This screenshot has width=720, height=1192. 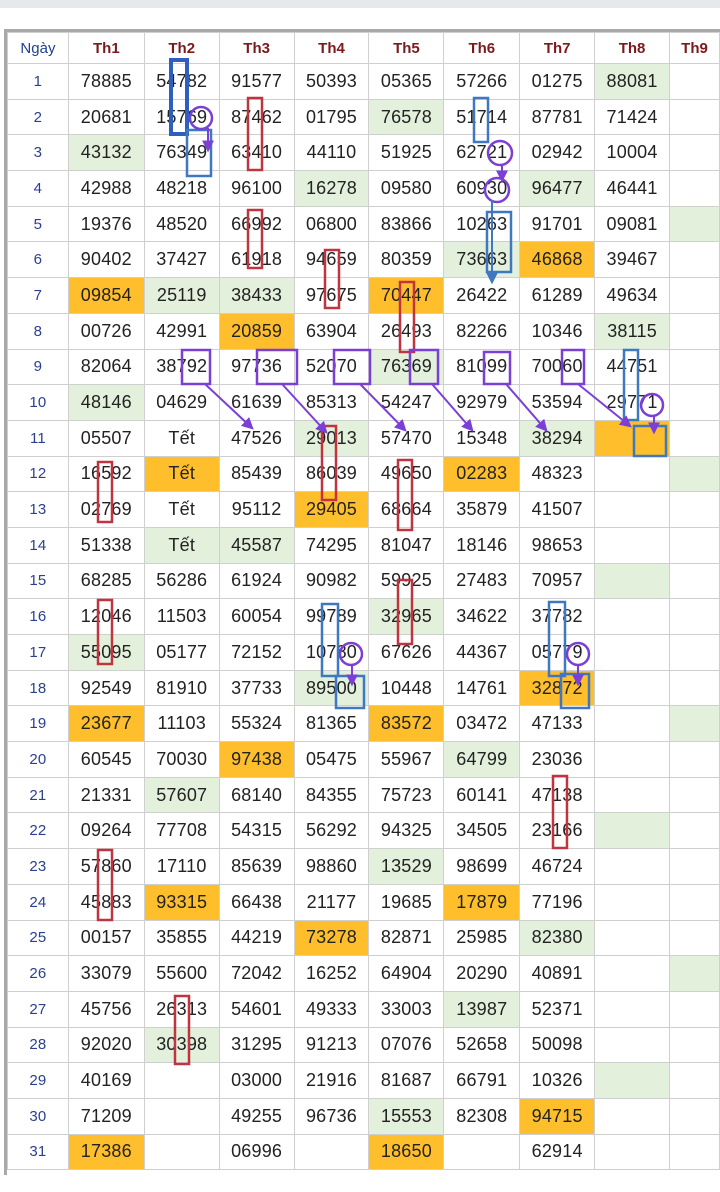 I want to click on result-cell-month-1: 51338, so click(x=106, y=545).